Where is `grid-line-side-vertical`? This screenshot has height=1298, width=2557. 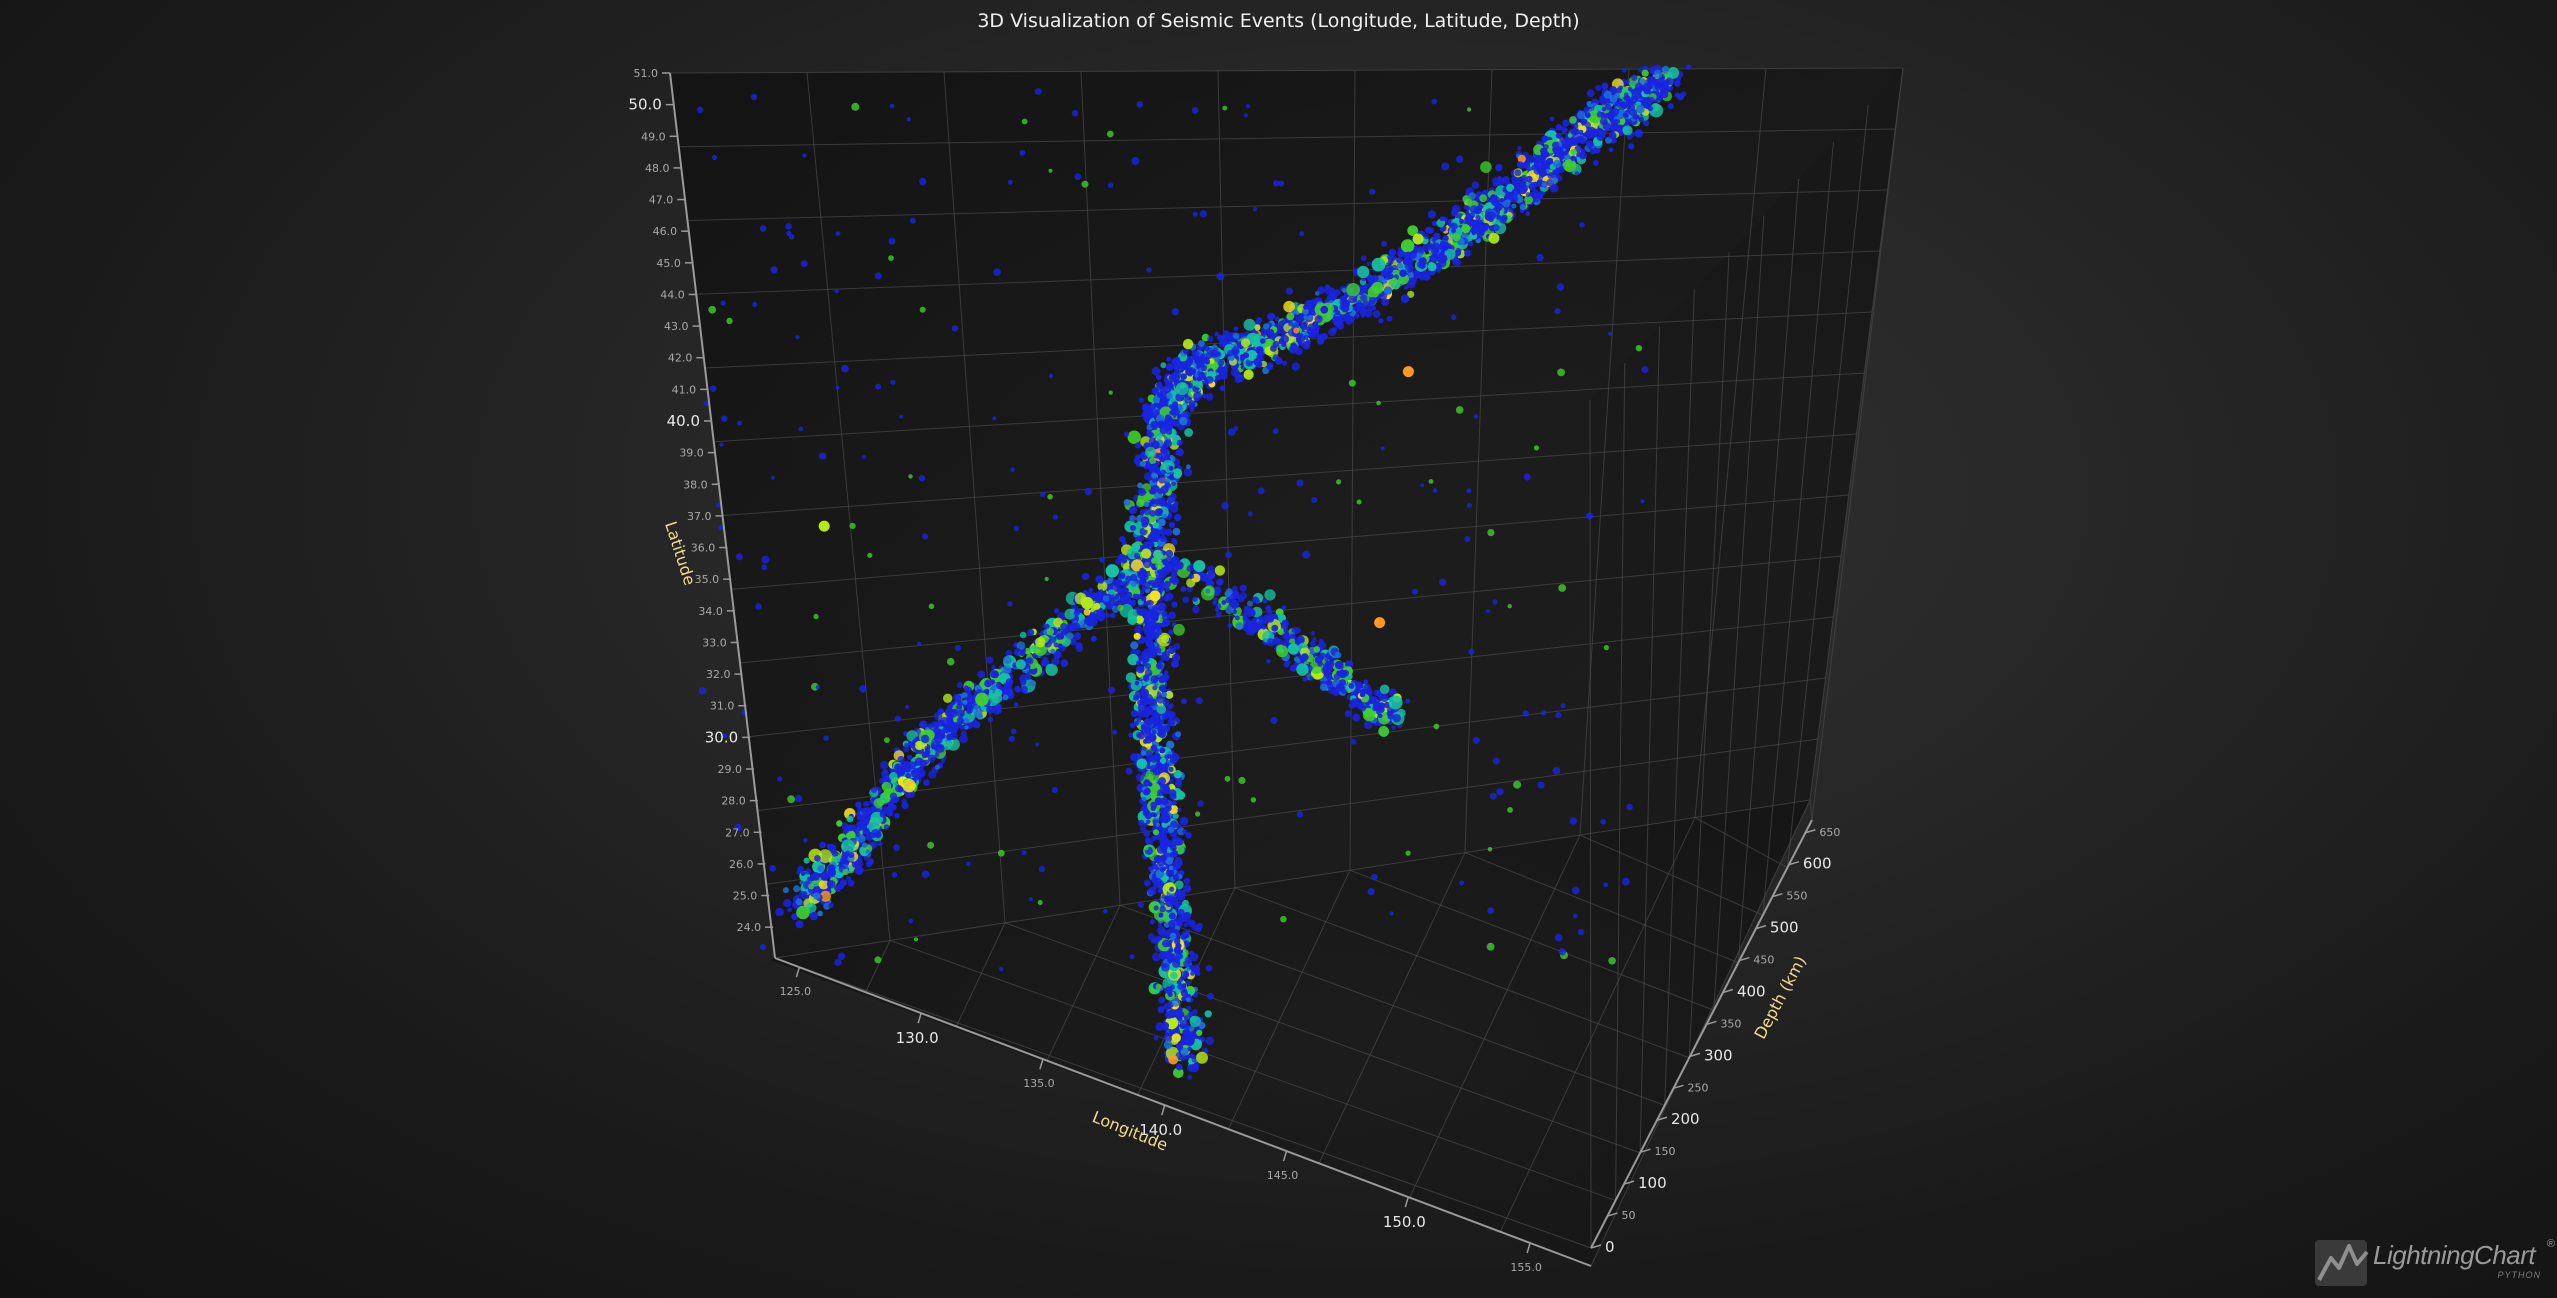 grid-line-side-vertical is located at coordinates (1798, 528).